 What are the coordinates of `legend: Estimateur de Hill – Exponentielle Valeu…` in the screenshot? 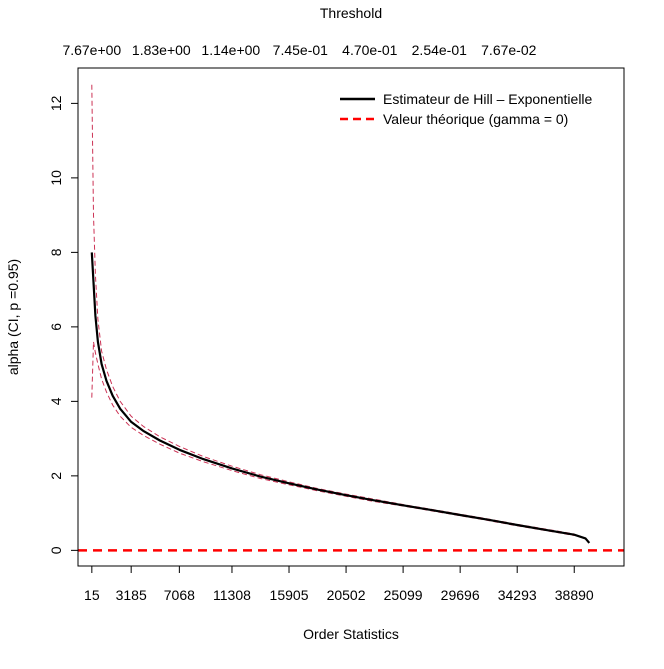 It's located at (466, 109).